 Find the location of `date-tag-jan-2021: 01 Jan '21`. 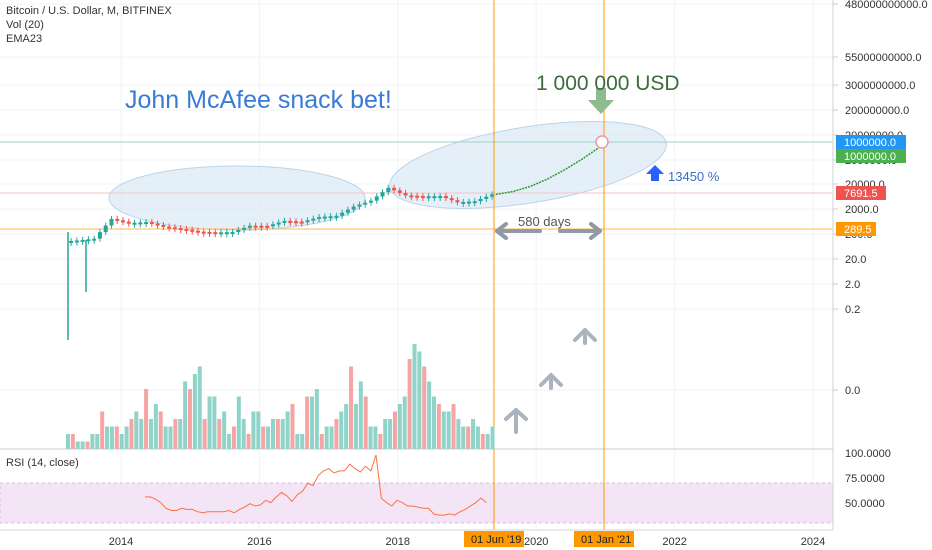

date-tag-jan-2021: 01 Jan '21 is located at coordinates (604, 539).